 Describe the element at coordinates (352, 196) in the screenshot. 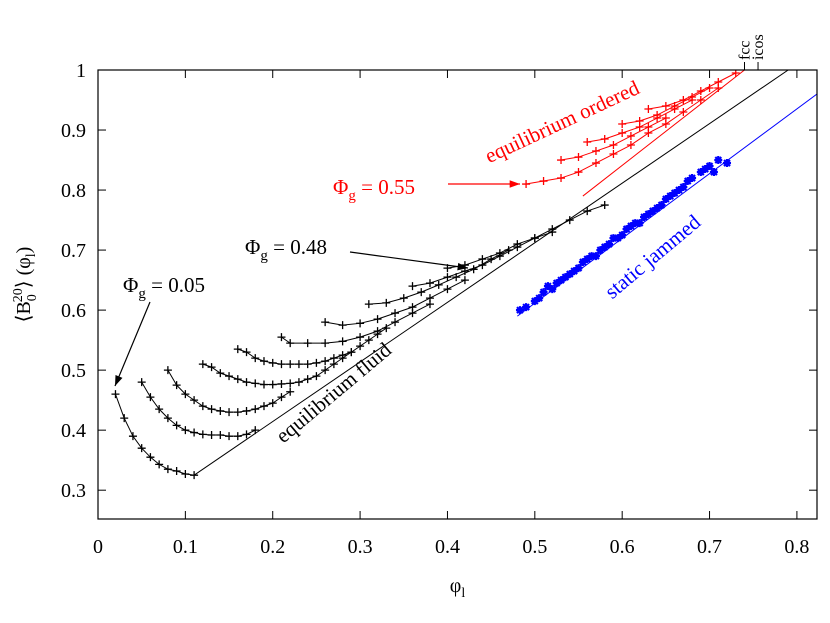

I see `annotation-part: g` at that location.